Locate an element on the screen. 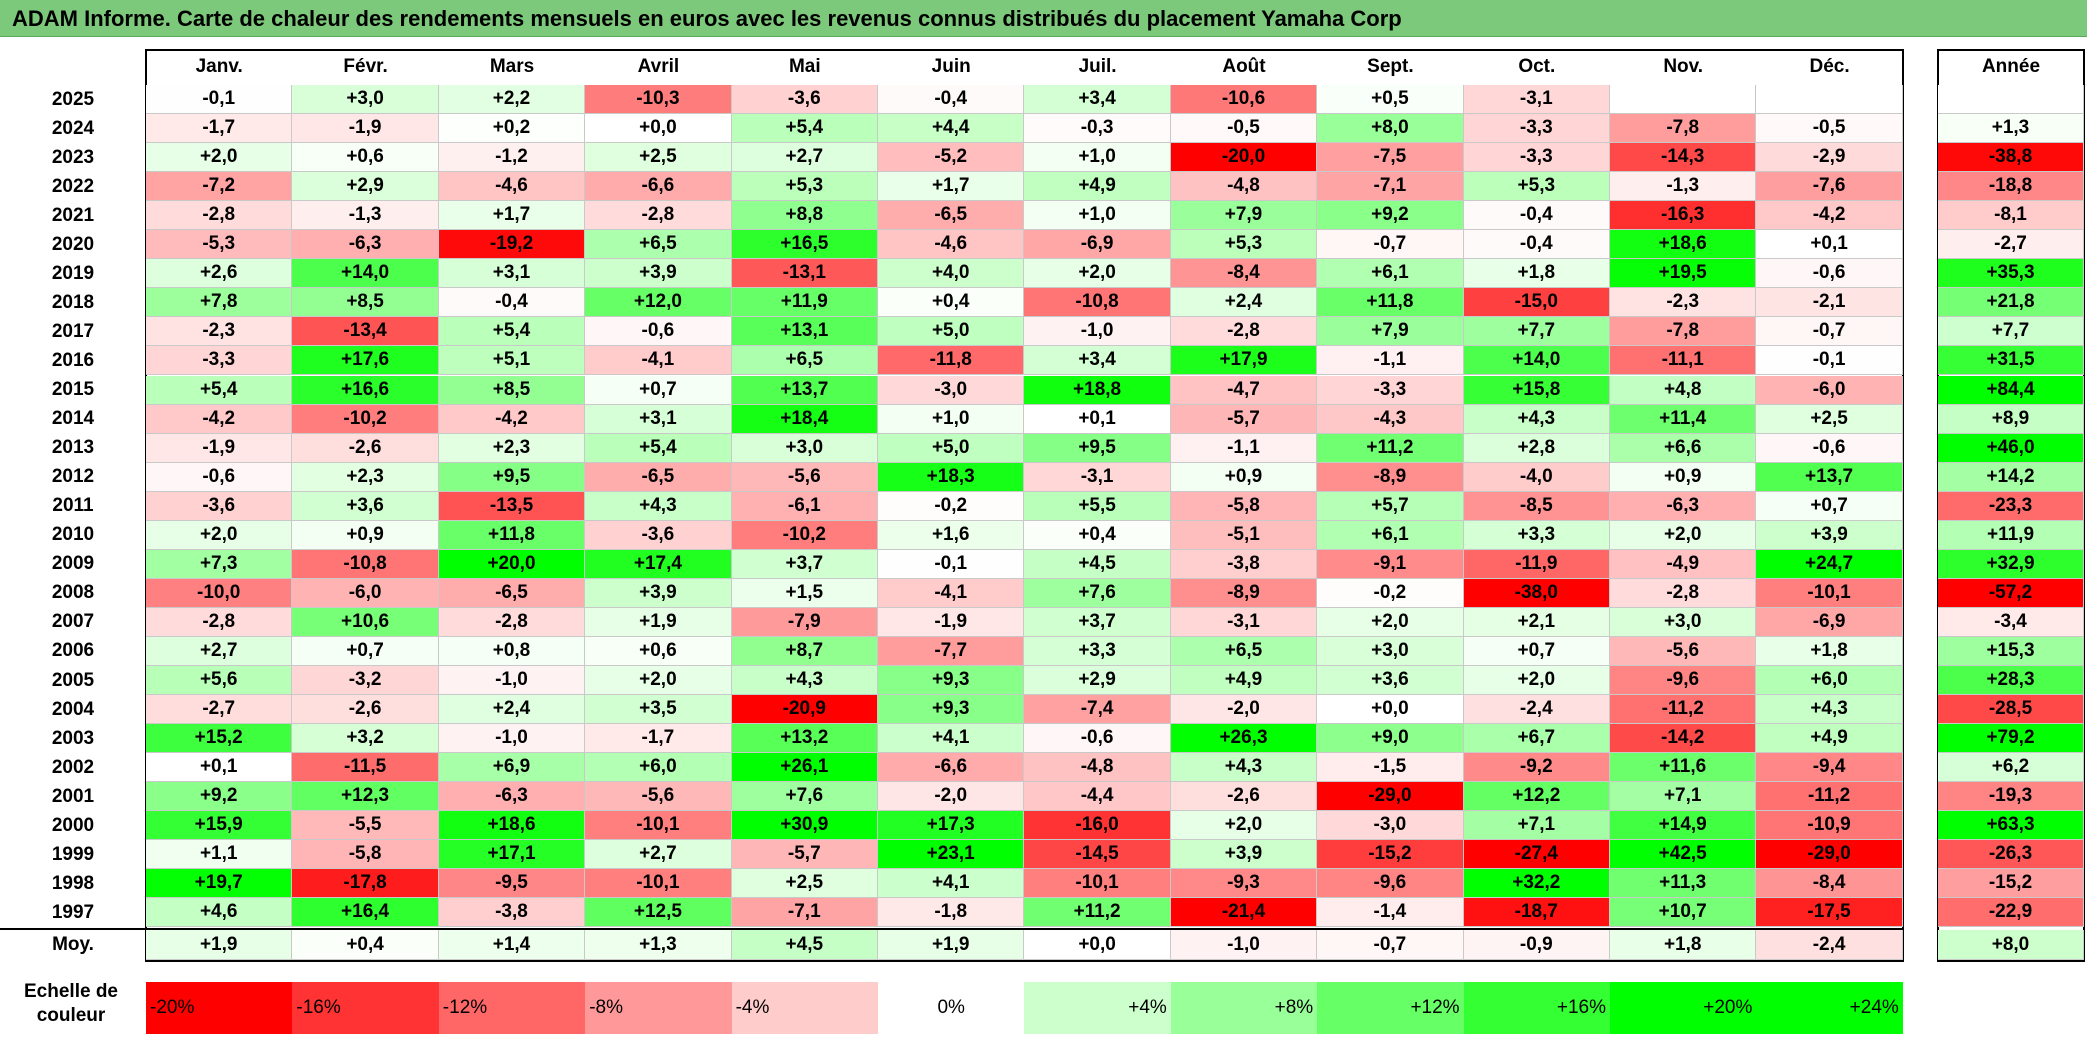 This screenshot has width=2087, height=1037. heatmap-cell: +26,3 is located at coordinates (1244, 739).